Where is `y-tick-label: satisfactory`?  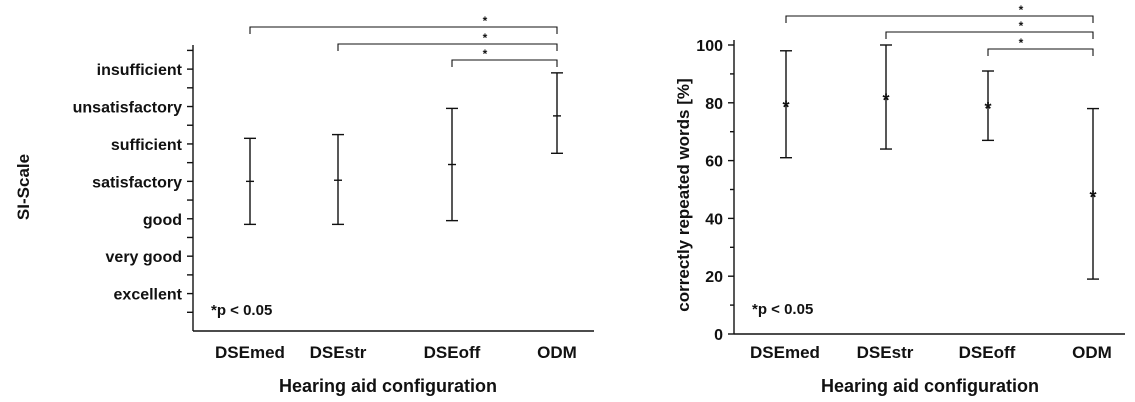
y-tick-label: satisfactory is located at coordinates (137, 182).